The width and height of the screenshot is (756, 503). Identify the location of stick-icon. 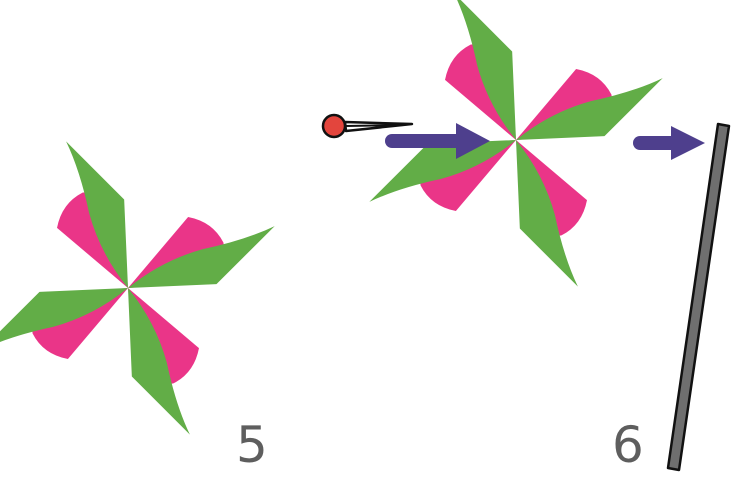
(698, 297).